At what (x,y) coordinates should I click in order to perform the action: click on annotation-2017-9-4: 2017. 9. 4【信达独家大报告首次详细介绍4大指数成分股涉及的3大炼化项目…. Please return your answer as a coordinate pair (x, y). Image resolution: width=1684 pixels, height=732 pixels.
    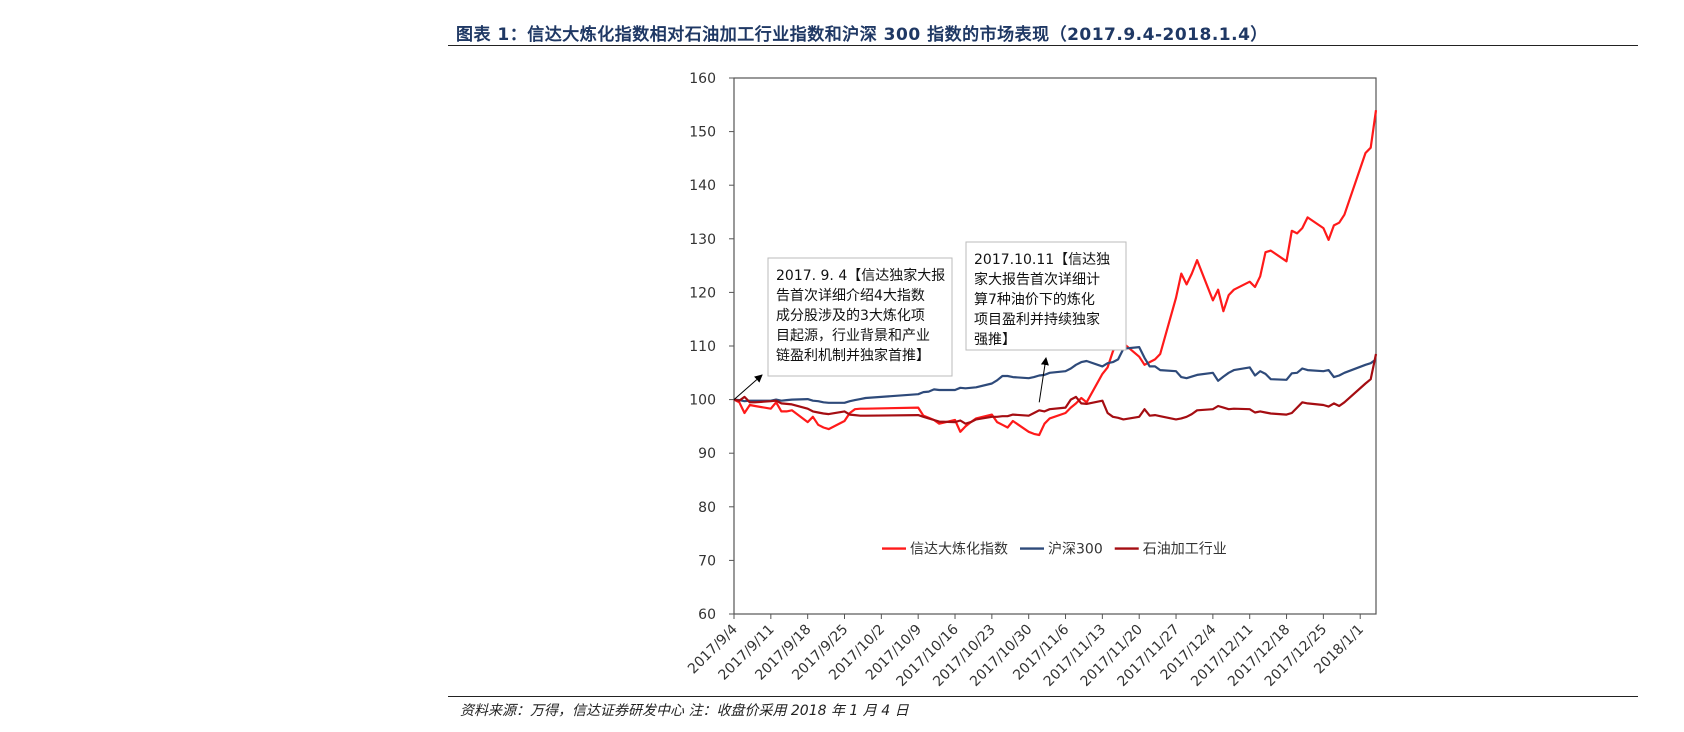
    Looking at the image, I should click on (843, 328).